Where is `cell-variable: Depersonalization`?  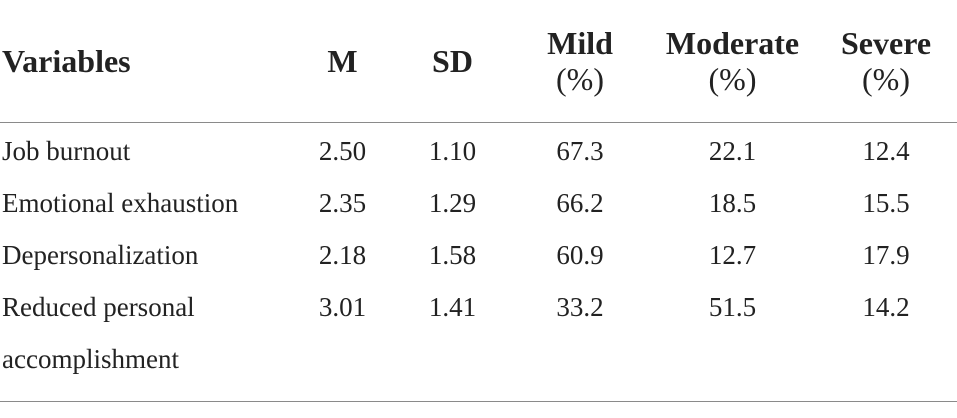 cell-variable: Depersonalization is located at coordinates (100, 255).